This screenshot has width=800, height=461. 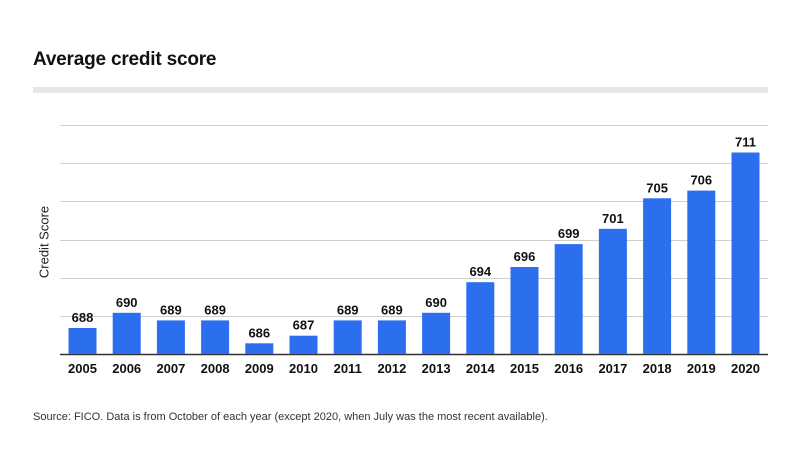 What do you see at coordinates (480, 318) in the screenshot?
I see `bar-2014` at bounding box center [480, 318].